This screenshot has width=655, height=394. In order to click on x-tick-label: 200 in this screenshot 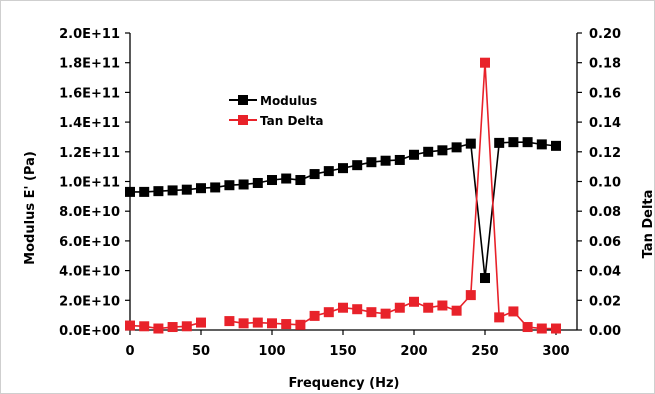, I will do `click(413, 351)`.